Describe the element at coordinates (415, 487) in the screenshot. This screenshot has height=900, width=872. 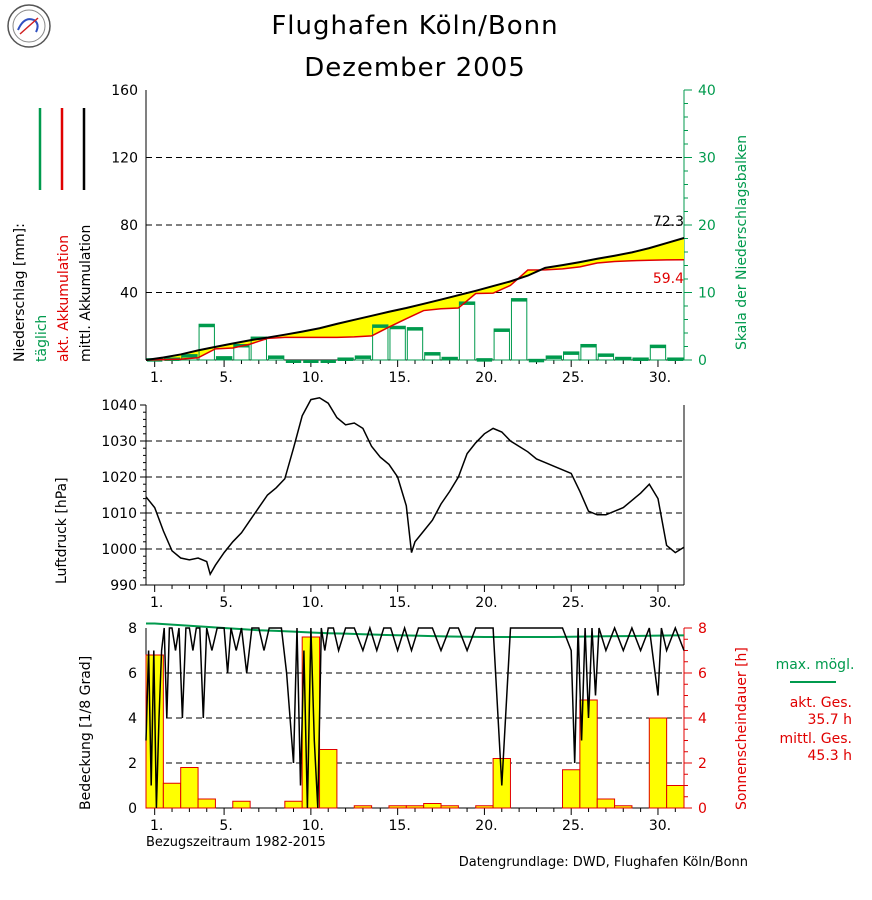
I see `pressure-line` at that location.